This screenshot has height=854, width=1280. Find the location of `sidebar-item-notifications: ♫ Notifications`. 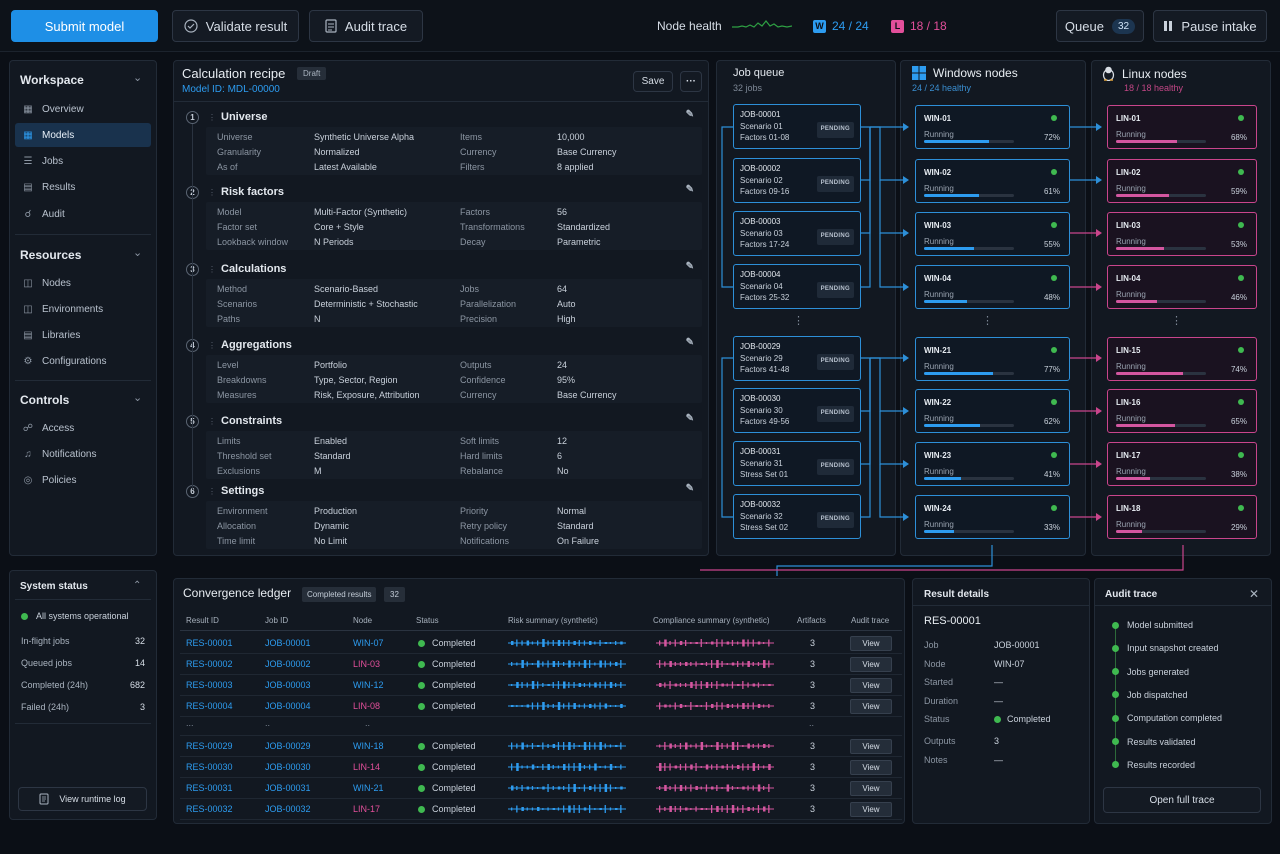

sidebar-item-notifications: ♫ Notifications is located at coordinates (83, 454).